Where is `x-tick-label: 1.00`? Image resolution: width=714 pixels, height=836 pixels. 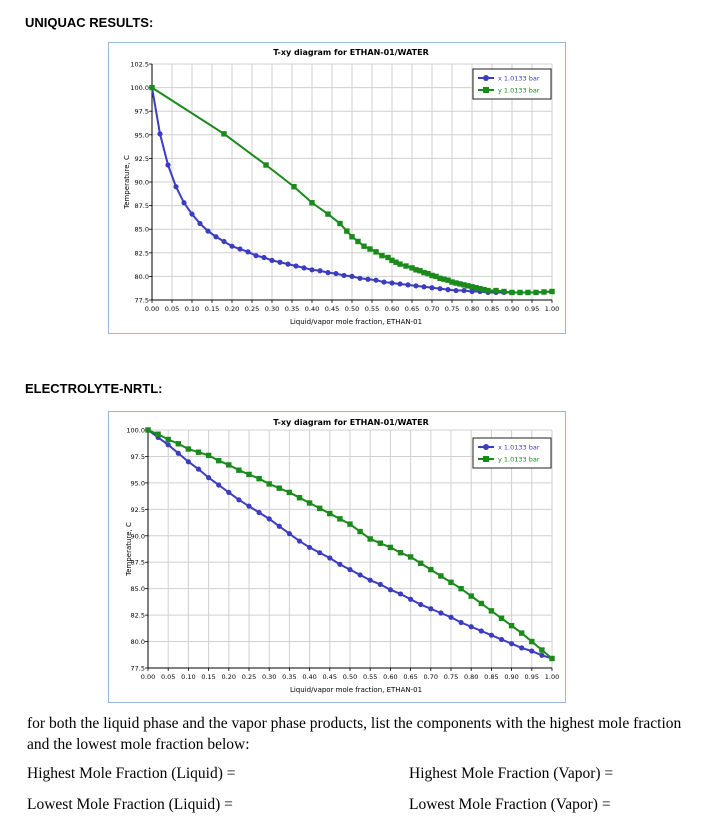 x-tick-label: 1.00 is located at coordinates (552, 677).